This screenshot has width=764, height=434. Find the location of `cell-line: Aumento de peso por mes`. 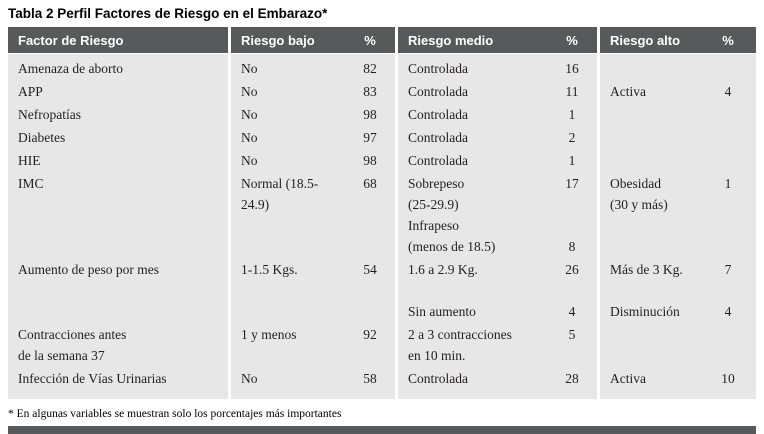

cell-line: Aumento de peso por mes is located at coordinates (88, 269).